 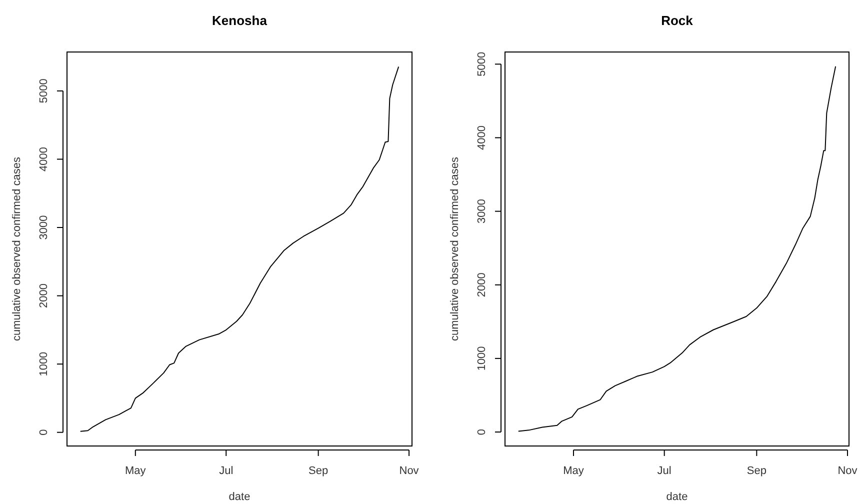 What do you see at coordinates (677, 20) in the screenshot?
I see `chart-title: Rock` at bounding box center [677, 20].